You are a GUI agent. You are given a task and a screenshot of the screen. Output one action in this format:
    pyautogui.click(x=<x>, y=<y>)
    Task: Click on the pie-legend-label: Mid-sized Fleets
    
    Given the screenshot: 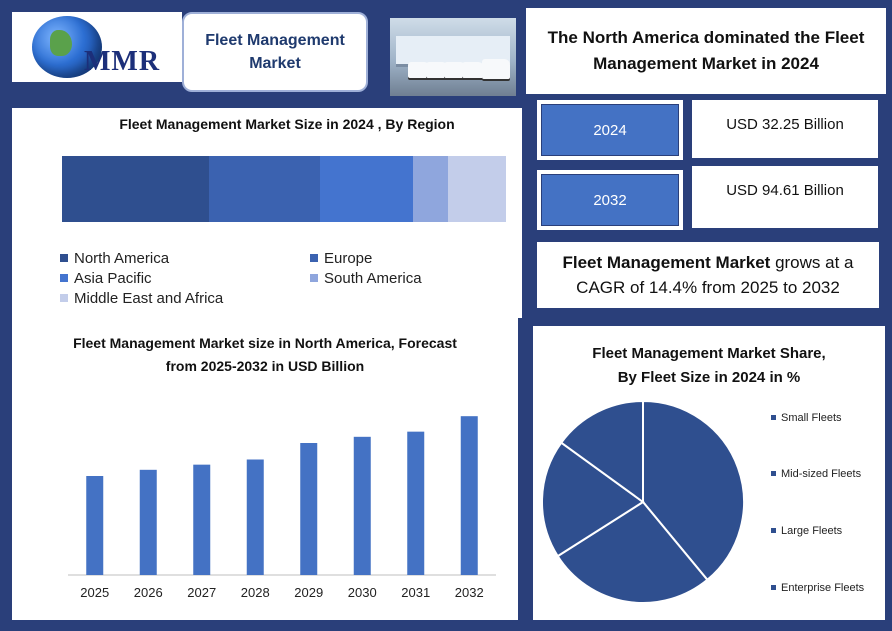 What is the action you would take?
    pyautogui.click(x=821, y=474)
    